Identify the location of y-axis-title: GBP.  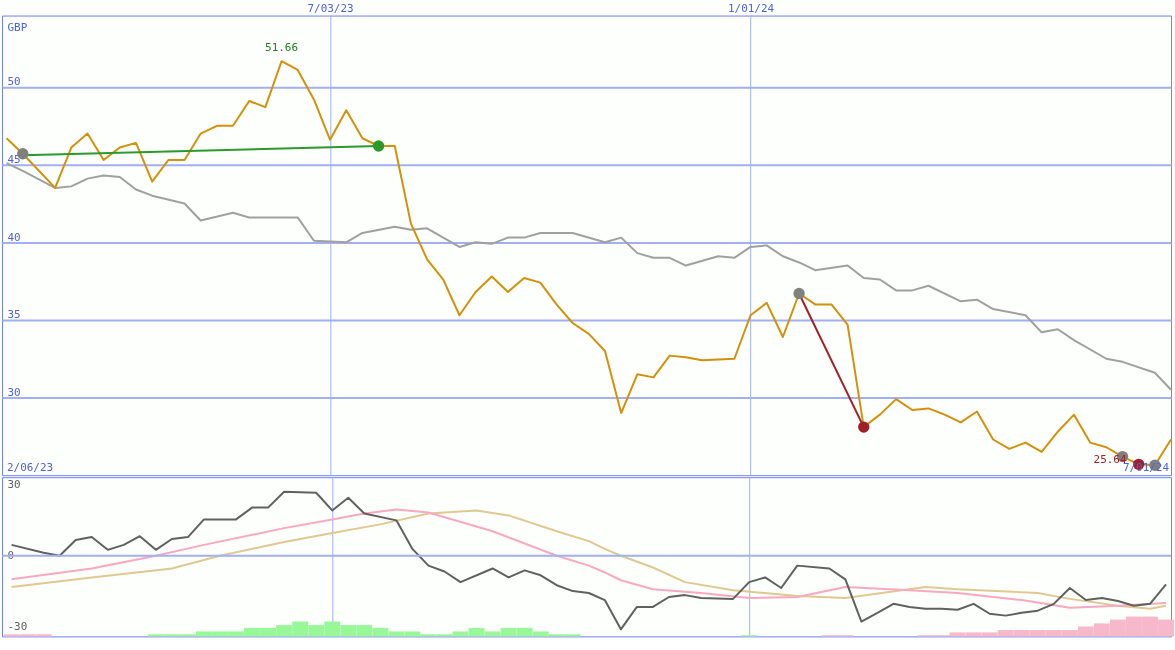
(17, 27).